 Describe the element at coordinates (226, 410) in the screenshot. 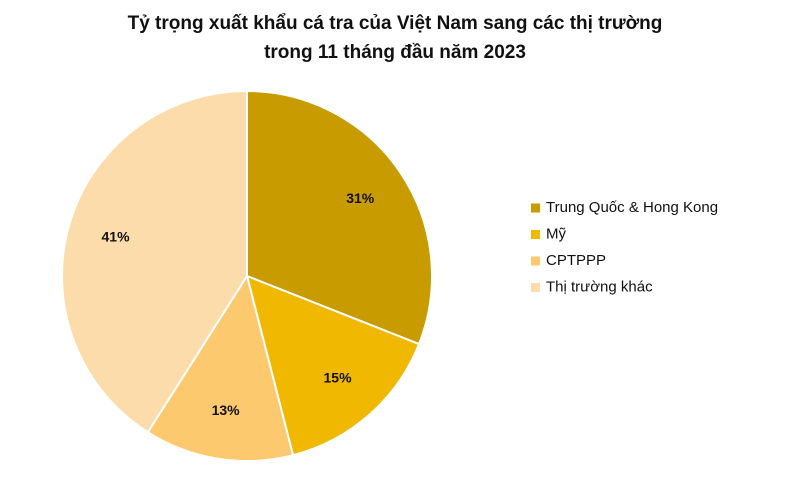

I see `data-label: 13%` at that location.